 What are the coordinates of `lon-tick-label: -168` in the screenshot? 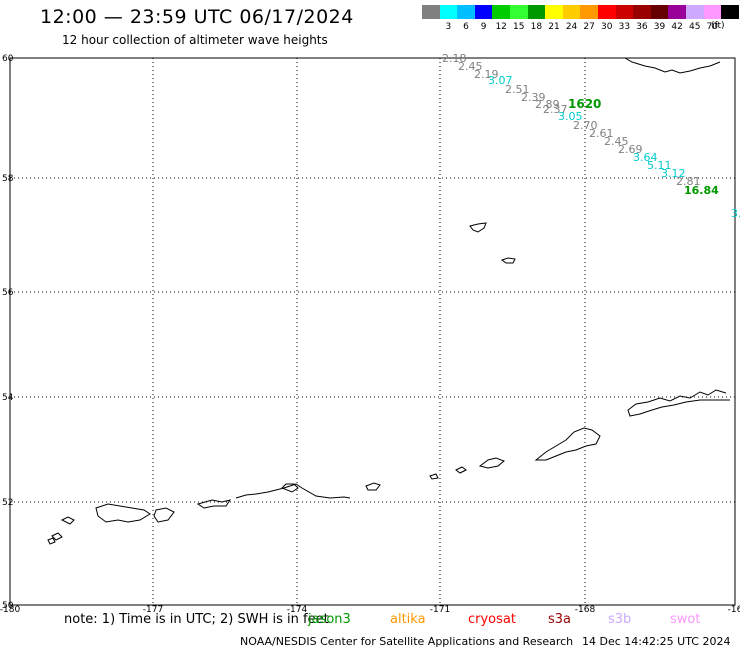 It's located at (585, 610).